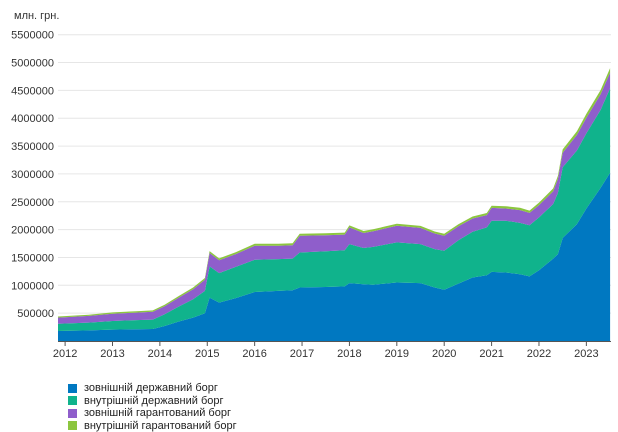  I want to click on legend-item: внутрішній державний борг, so click(152, 401).